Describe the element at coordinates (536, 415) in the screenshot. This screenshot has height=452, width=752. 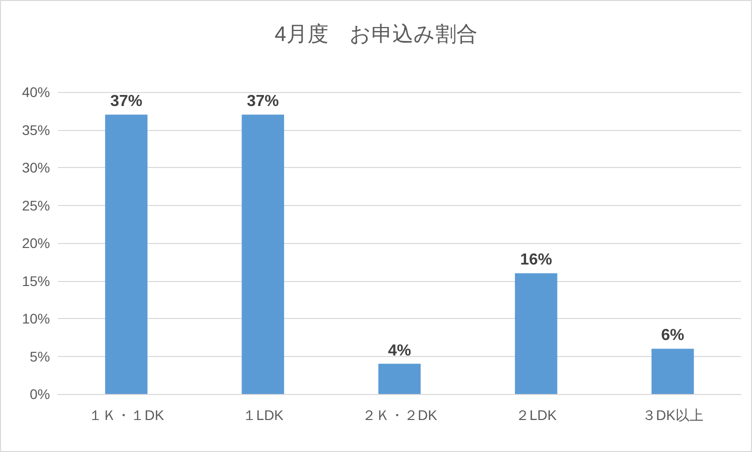
I see `x-tick-label: ２LDK` at that location.